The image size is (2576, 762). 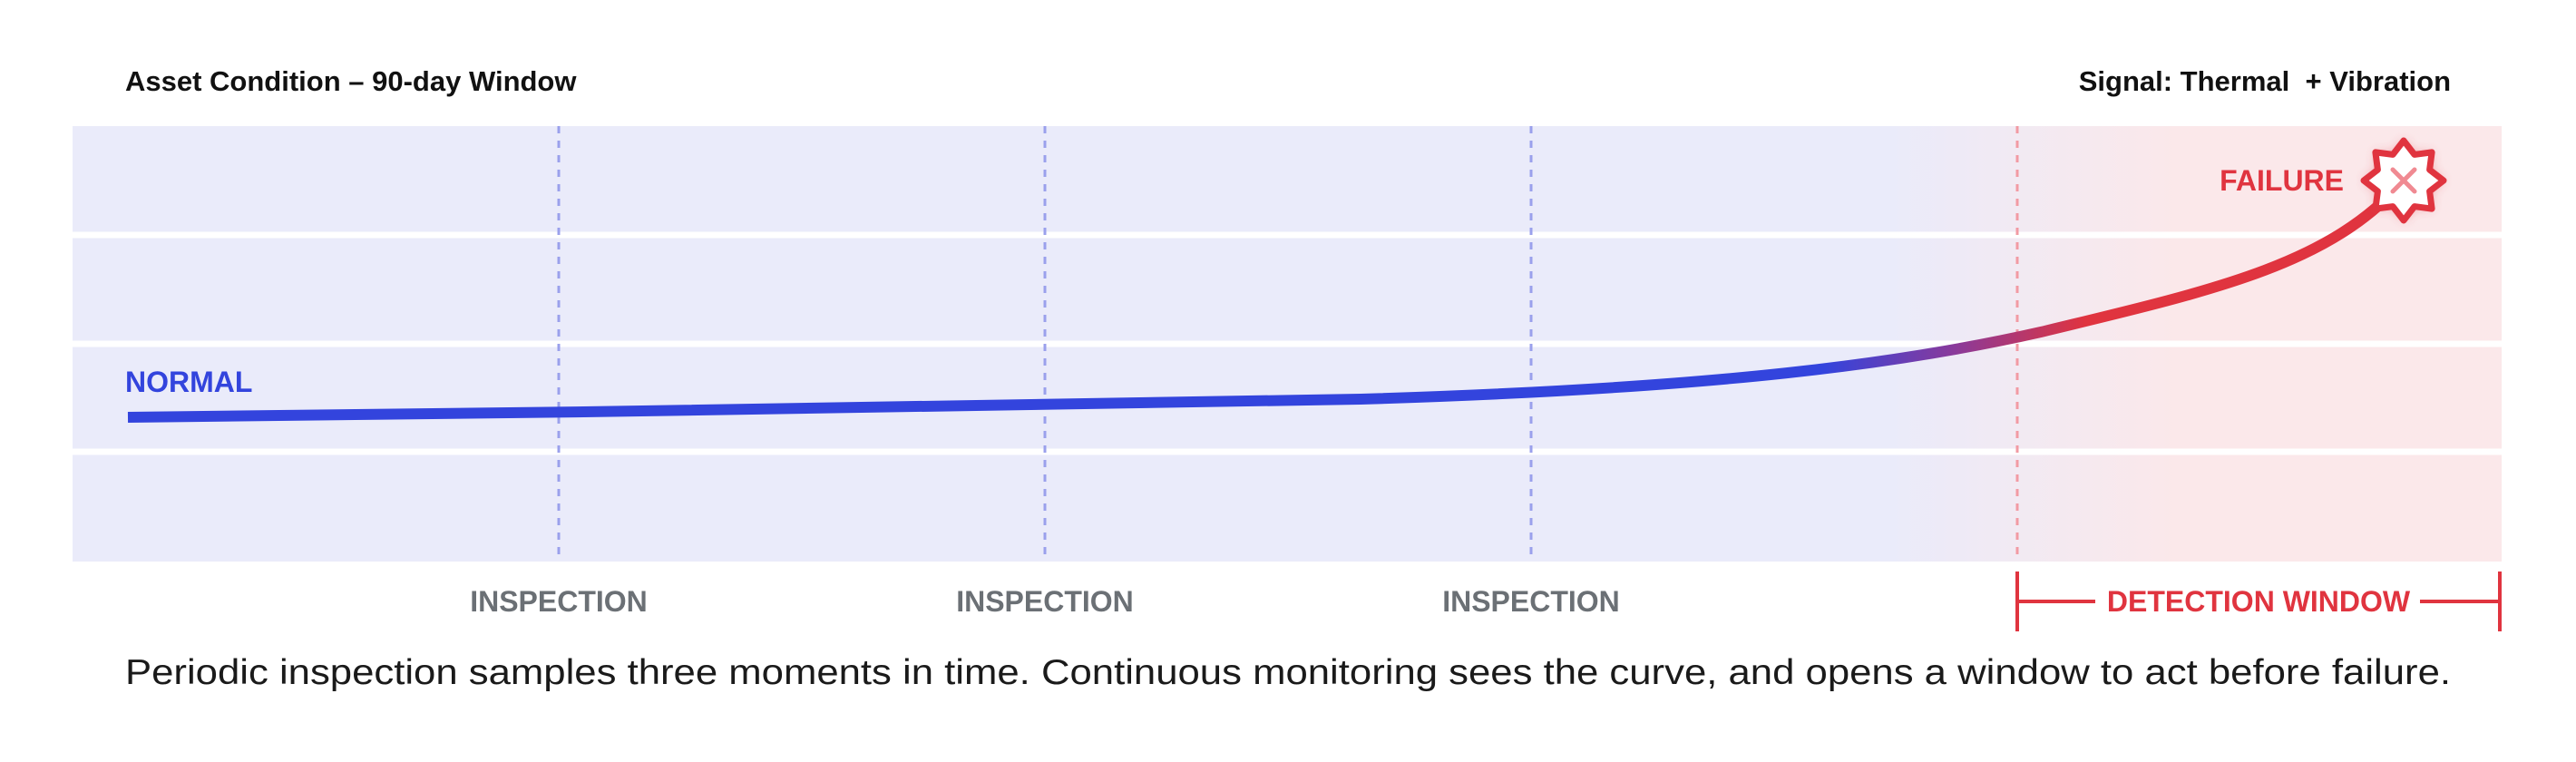 I want to click on title: Asset Condition – 90-day Window, so click(x=351, y=81).